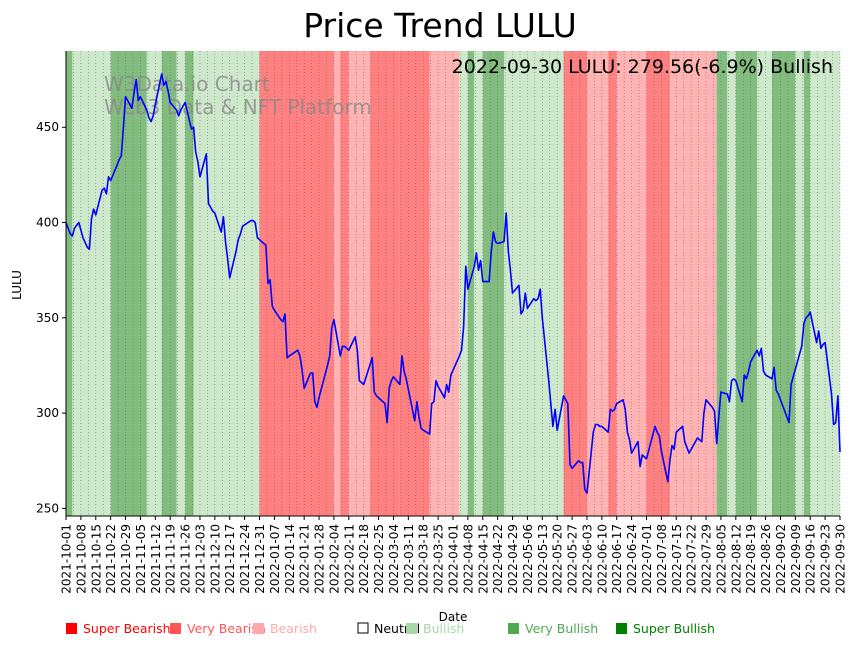  Describe the element at coordinates (453, 617) in the screenshot. I see `x-axis-label: Date` at that location.